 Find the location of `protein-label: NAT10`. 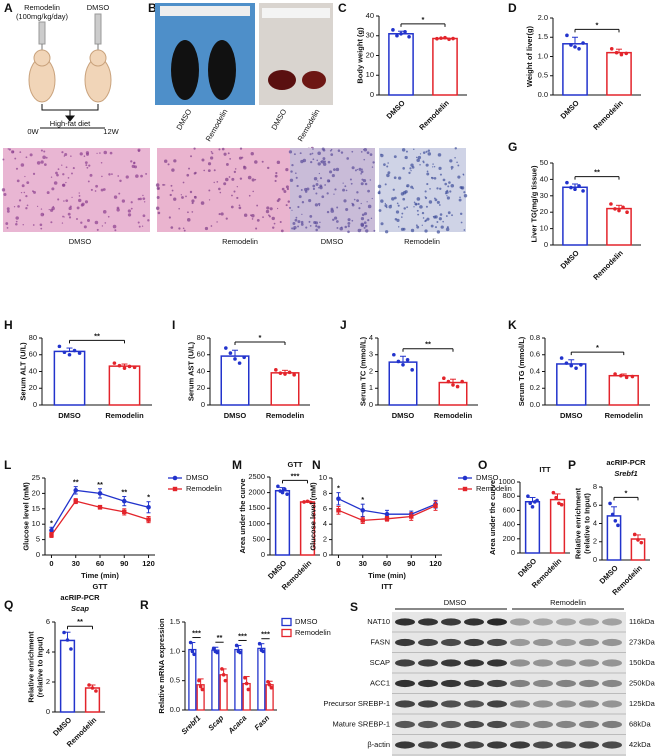

protein-label: NAT10 is located at coordinates (378, 621).